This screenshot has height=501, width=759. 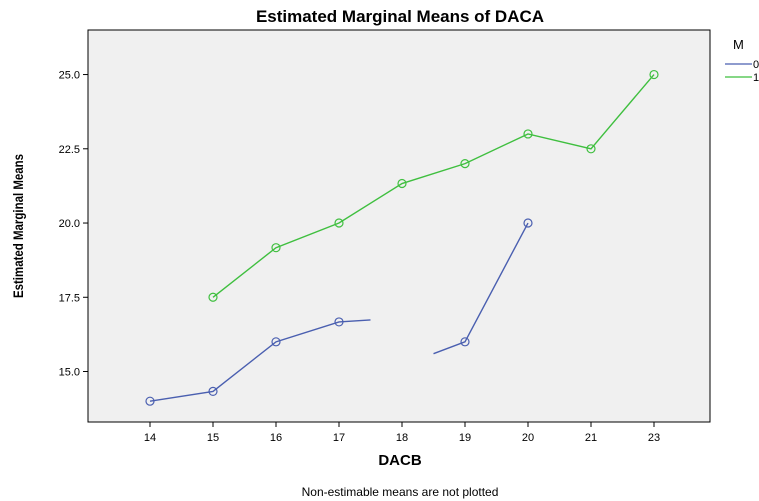 I want to click on y-tick-label: 25.0, so click(x=69, y=76).